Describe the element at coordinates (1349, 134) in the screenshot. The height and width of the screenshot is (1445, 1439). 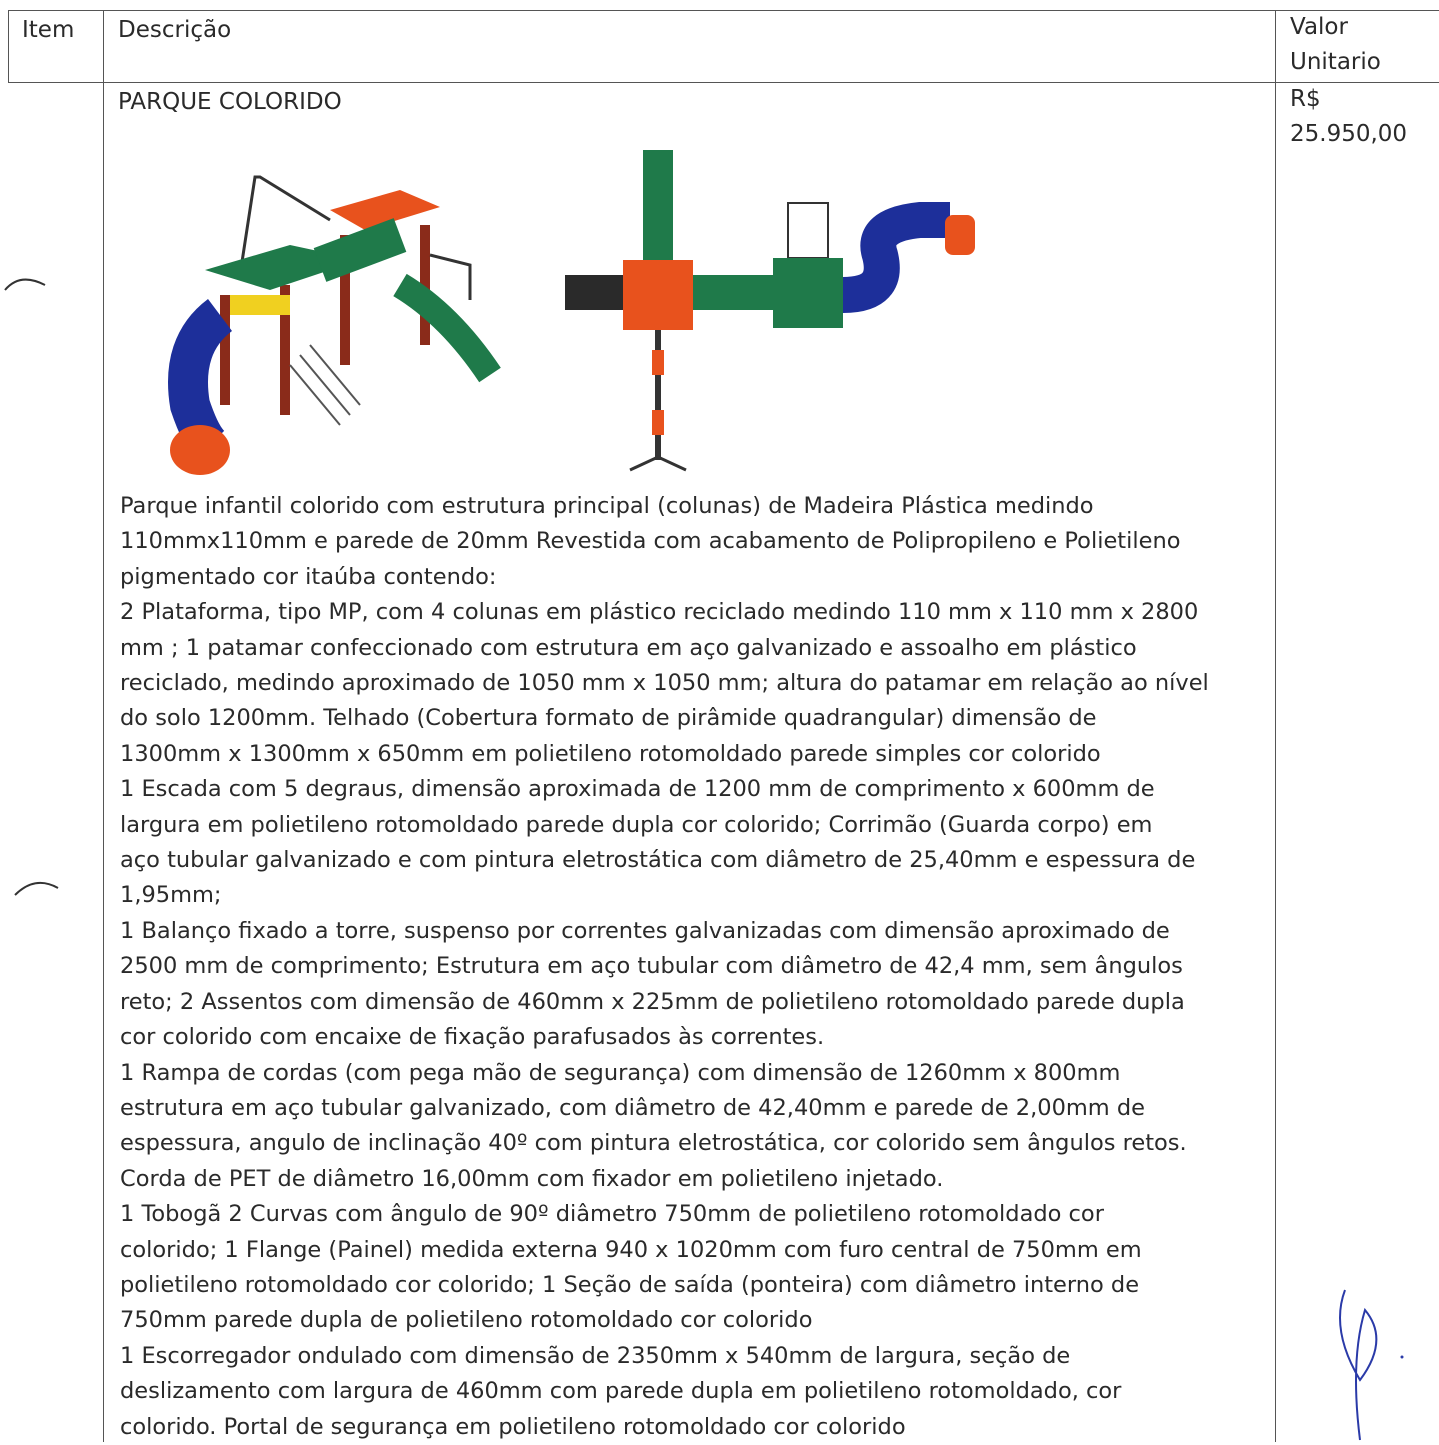
I see `row-value-line: 25.950,00` at that location.